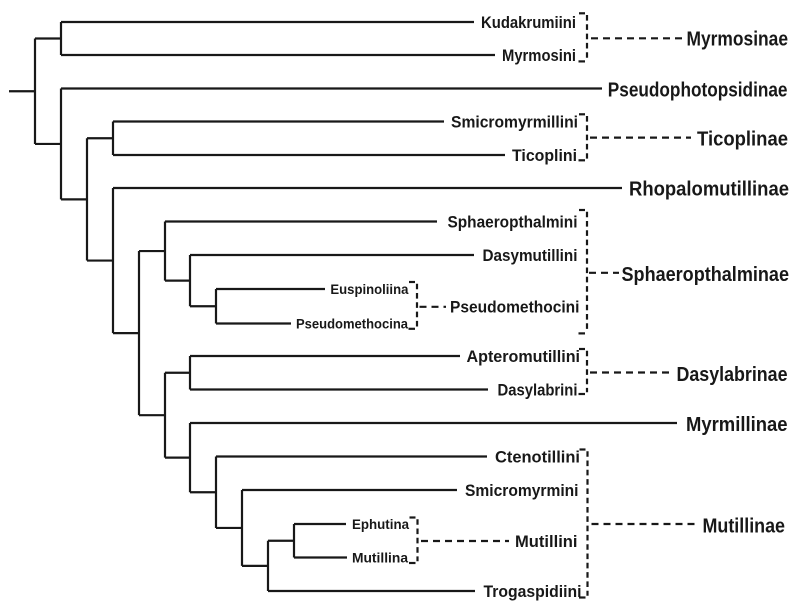  Describe the element at coordinates (537, 458) in the screenshot. I see `svg-text: Ctenotillini` at that location.